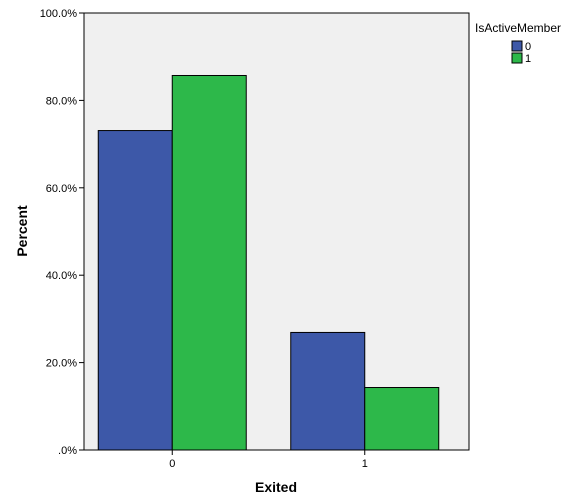  What do you see at coordinates (61, 189) in the screenshot?
I see `y-tick-label: 60.0%` at bounding box center [61, 189].